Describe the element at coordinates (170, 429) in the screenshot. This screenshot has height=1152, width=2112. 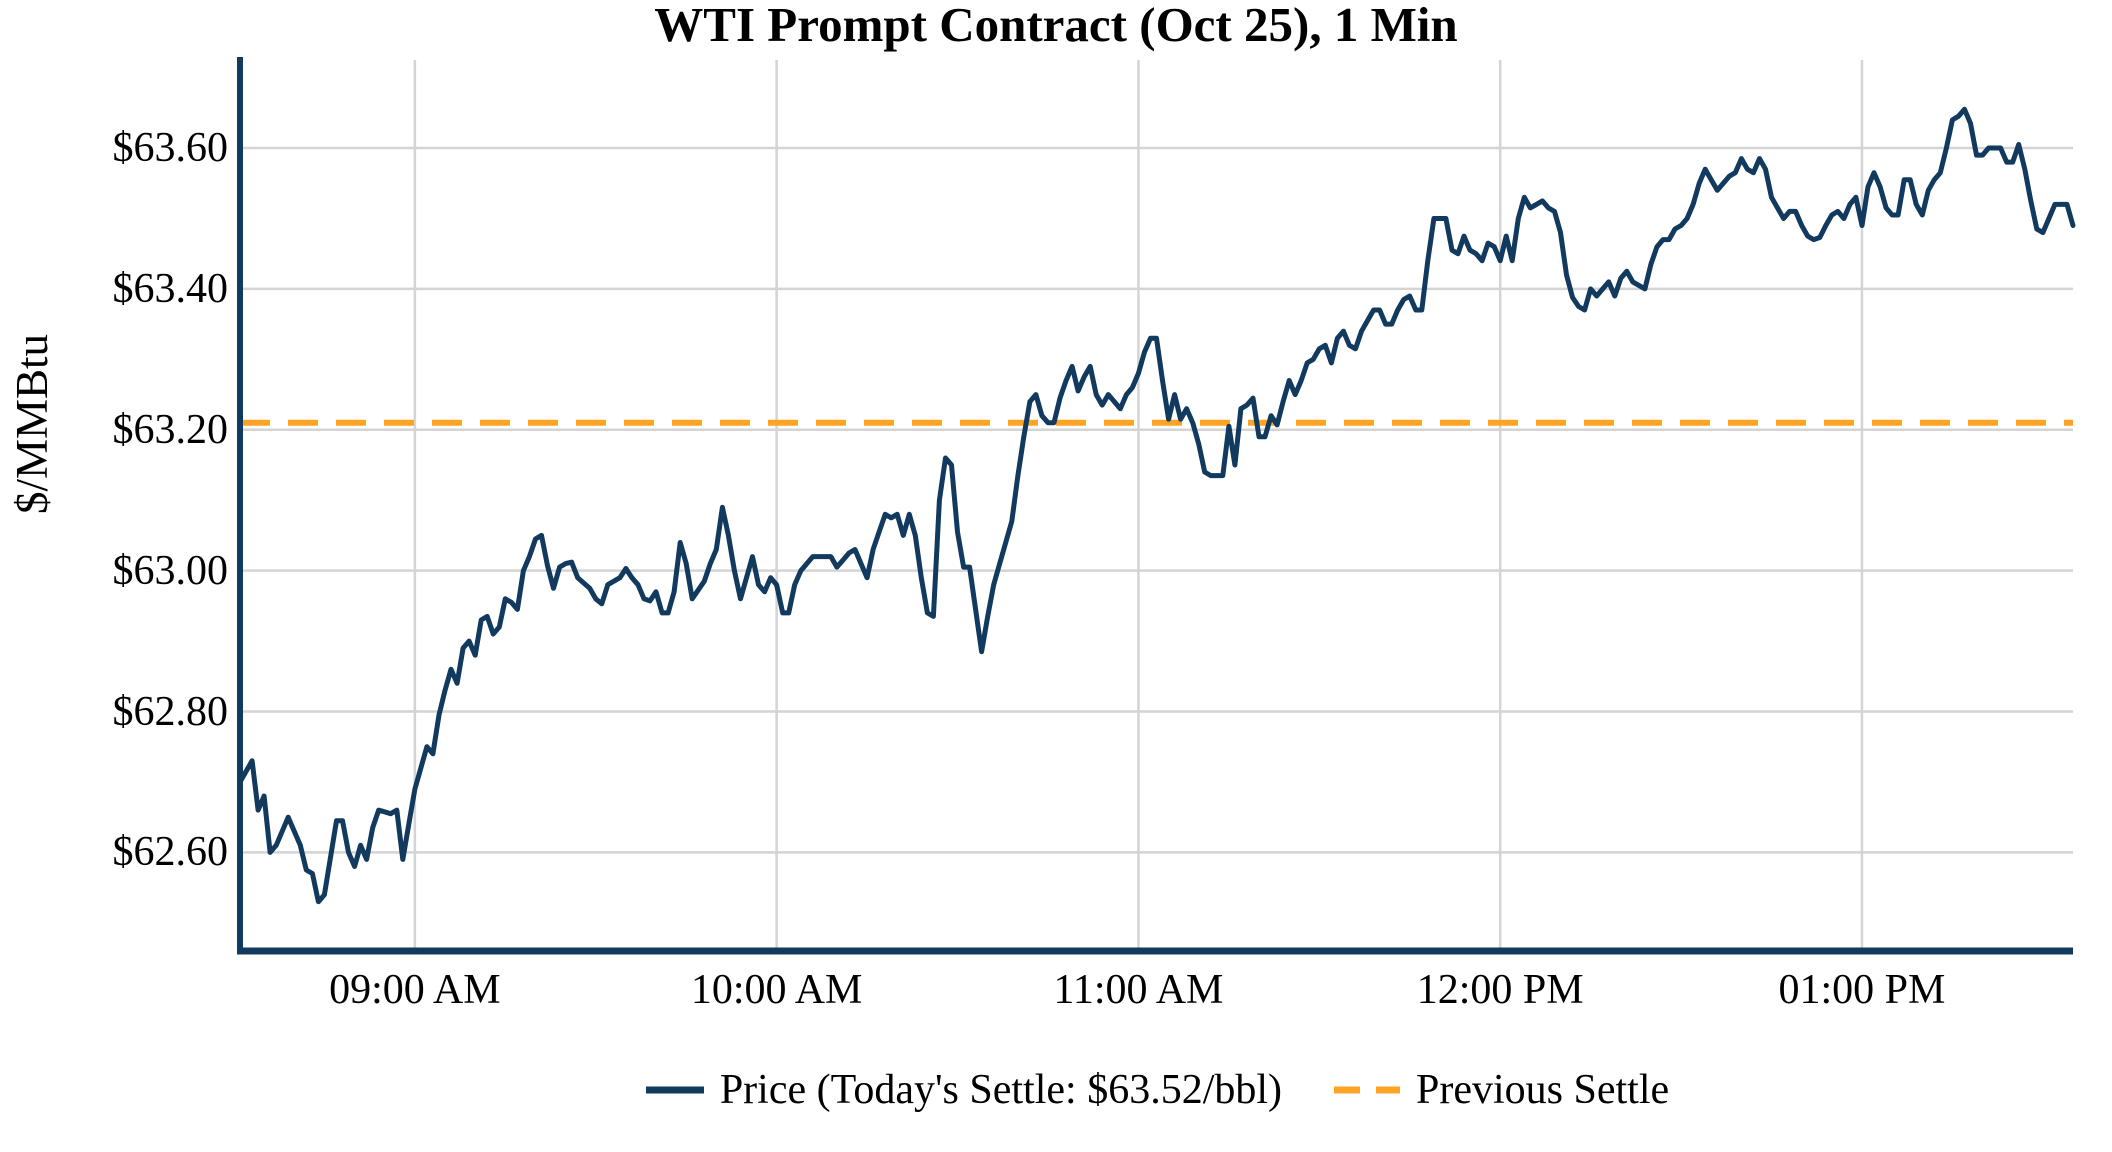
I see `y-tick-label: $63.20` at that location.